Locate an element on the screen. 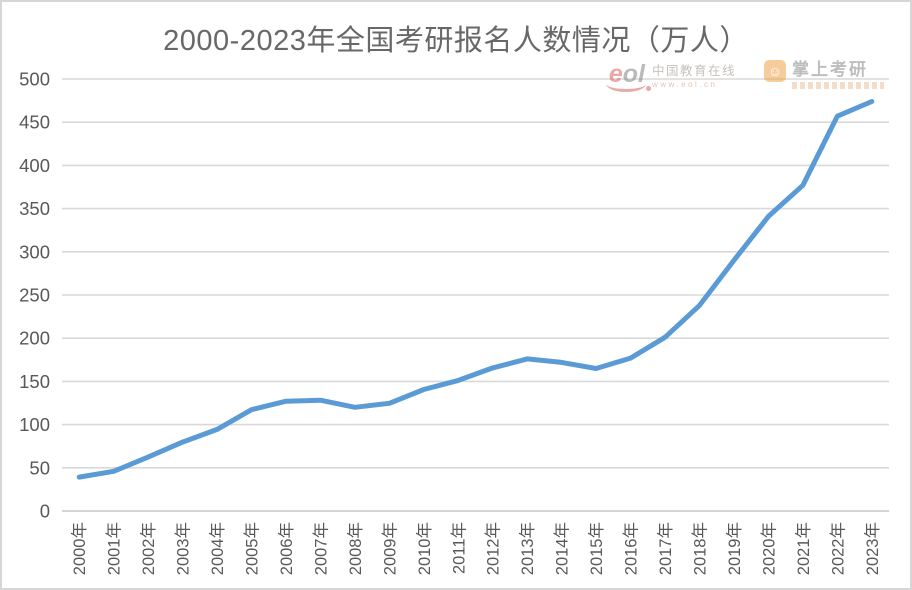 This screenshot has width=912, height=590. y-axis-tick-label: 350 is located at coordinates (34, 208).